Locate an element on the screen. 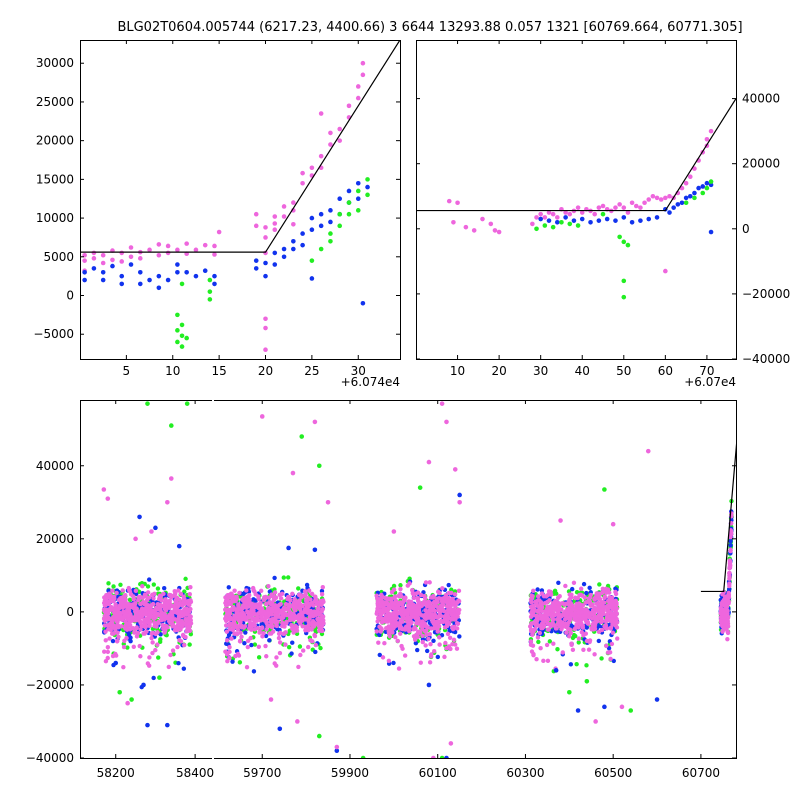 Image resolution: width=800 pixels, height=800 pixels. zoom-xtick-label: 25 is located at coordinates (311, 371).